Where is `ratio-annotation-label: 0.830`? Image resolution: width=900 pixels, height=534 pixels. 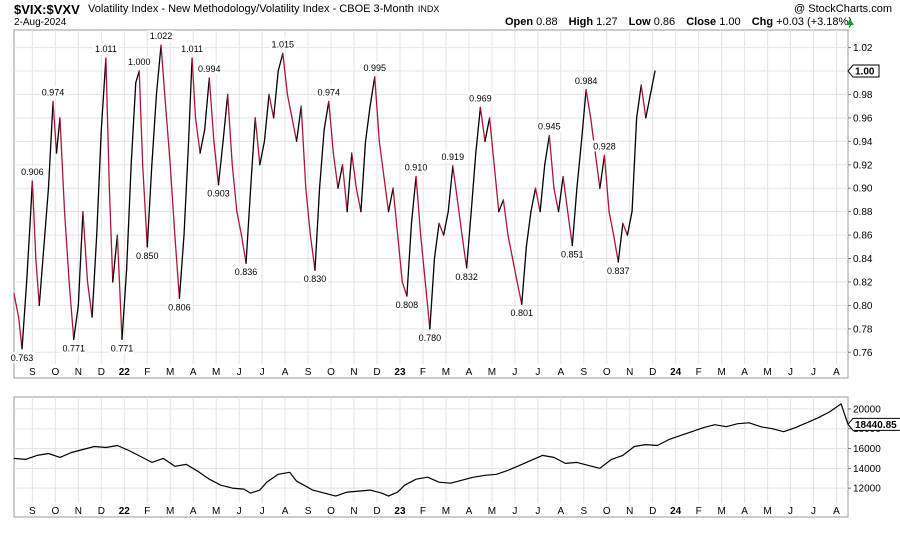 ratio-annotation-label: 0.830 is located at coordinates (315, 279).